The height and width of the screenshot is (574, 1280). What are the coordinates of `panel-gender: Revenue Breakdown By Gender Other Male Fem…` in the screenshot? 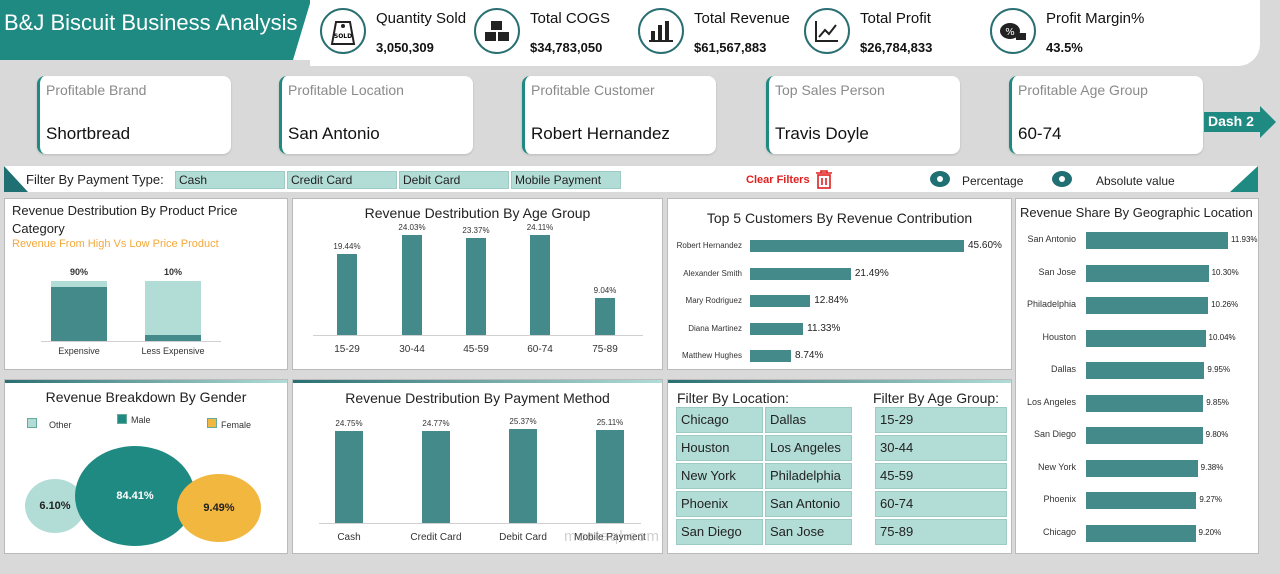 It's located at (146, 466).